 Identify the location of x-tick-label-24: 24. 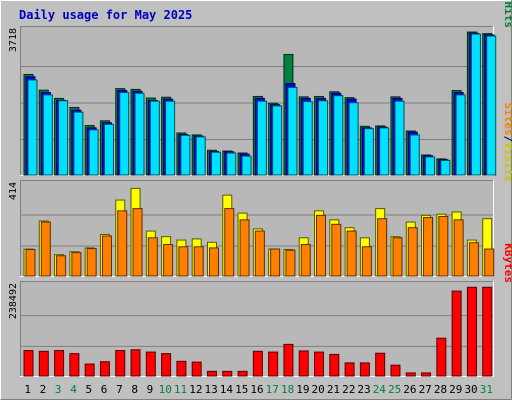
(380, 389).